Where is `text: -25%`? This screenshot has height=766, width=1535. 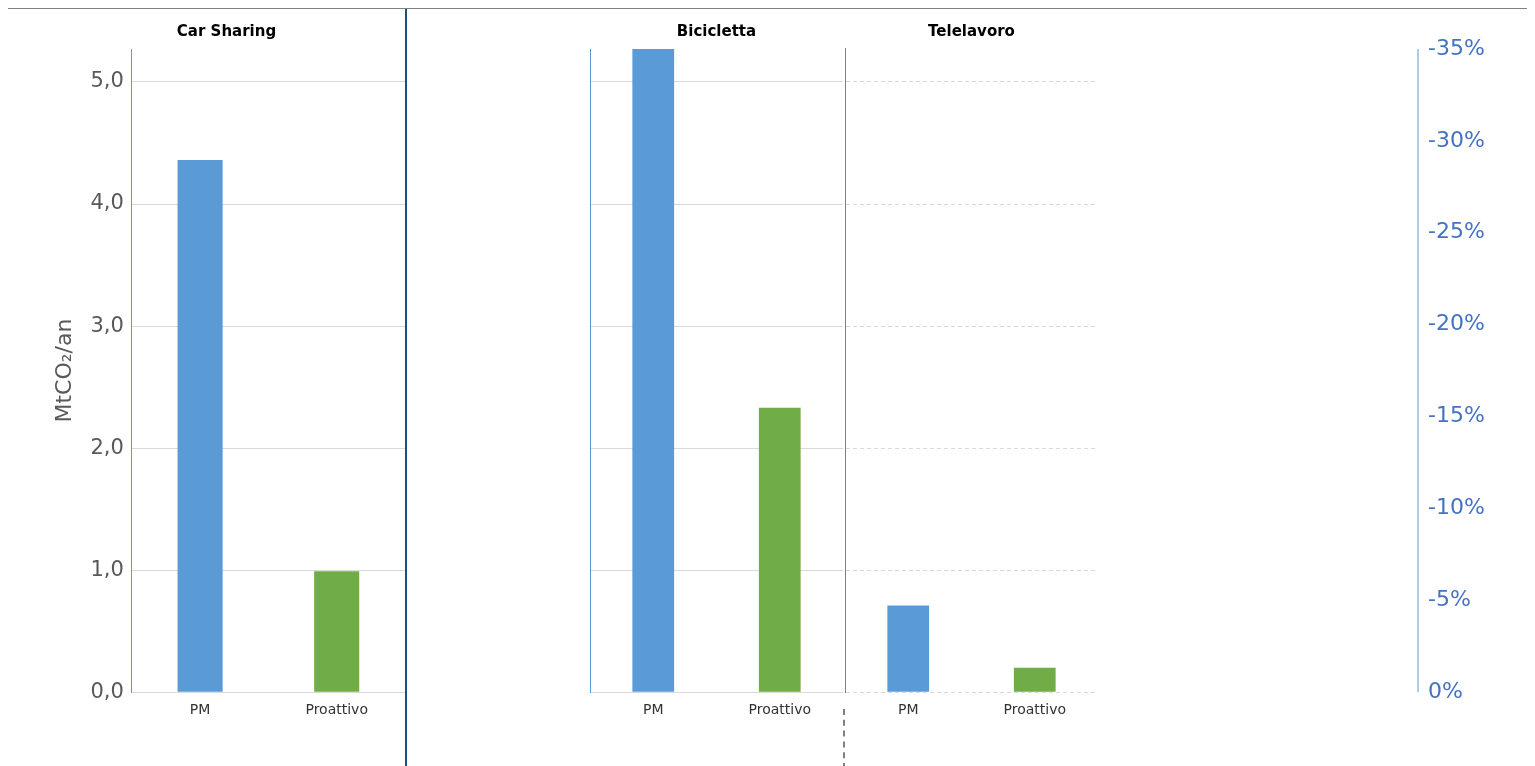 text: -25% is located at coordinates (1456, 231).